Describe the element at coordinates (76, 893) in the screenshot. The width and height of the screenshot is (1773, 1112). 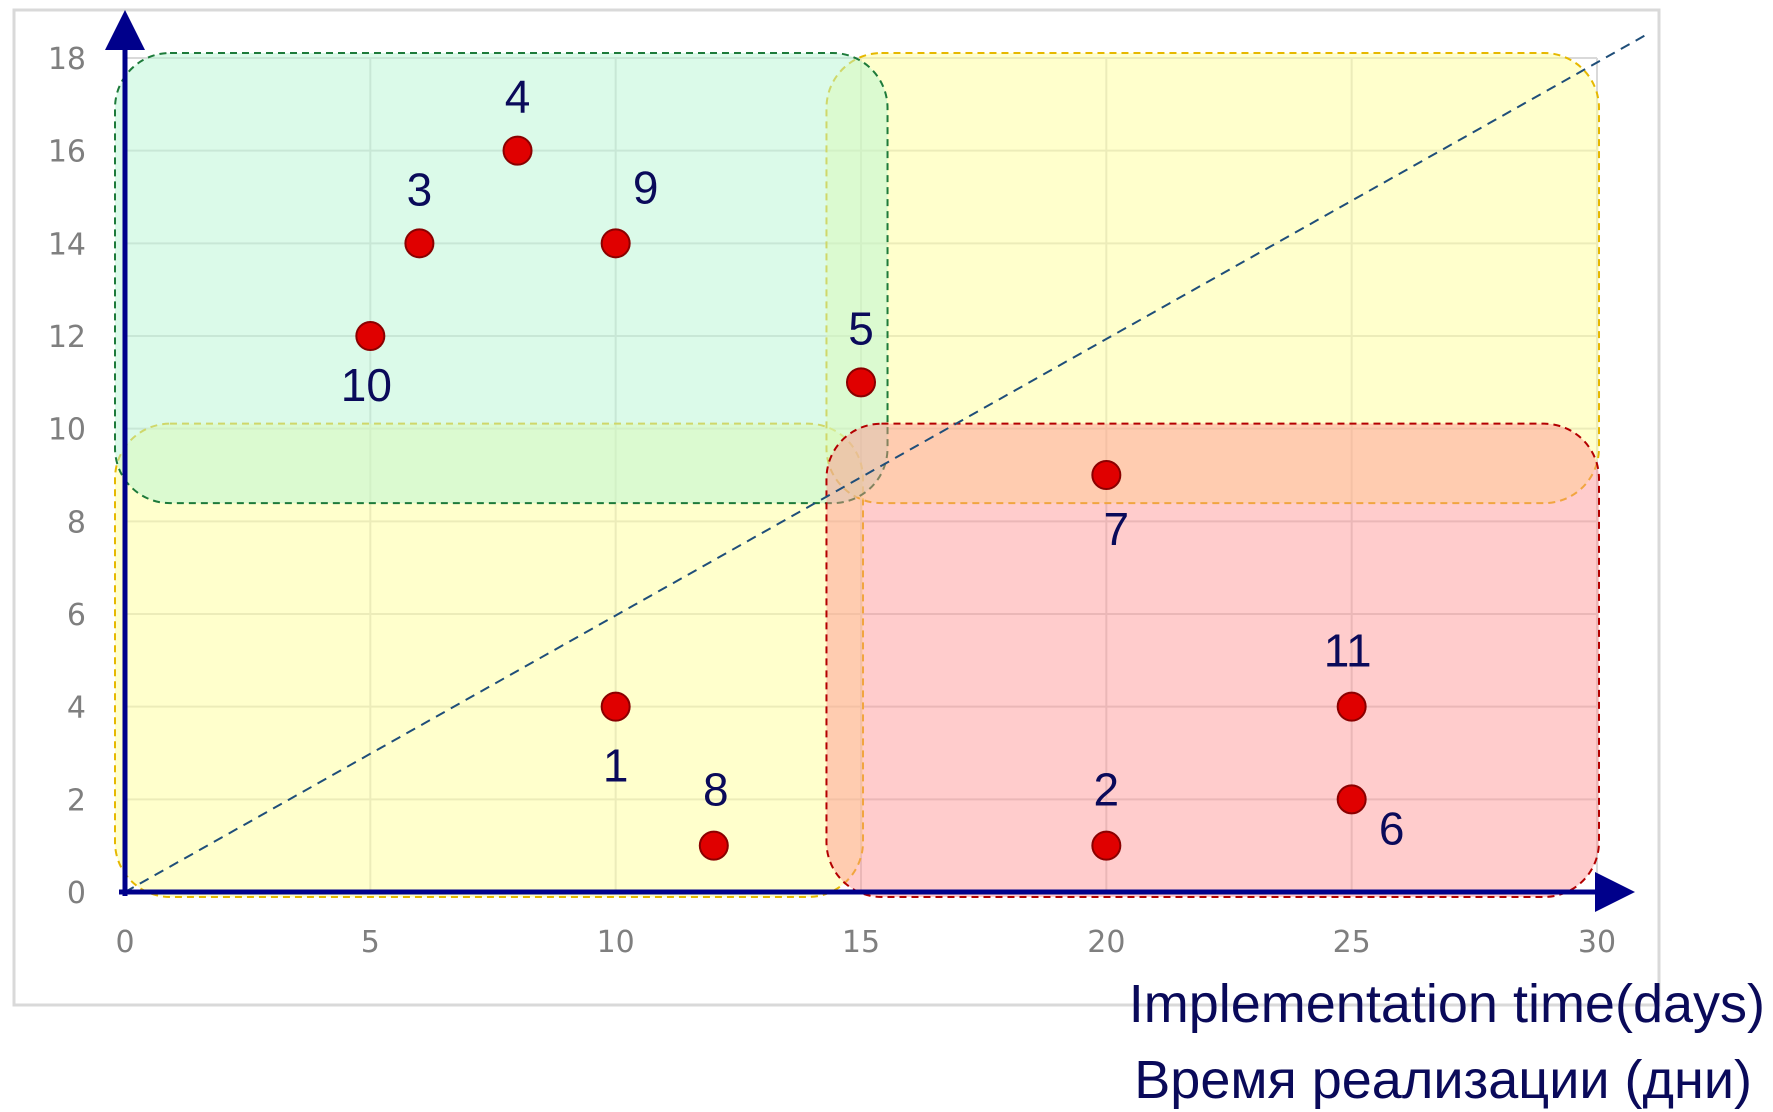
I see `y-tick-label: 0` at that location.